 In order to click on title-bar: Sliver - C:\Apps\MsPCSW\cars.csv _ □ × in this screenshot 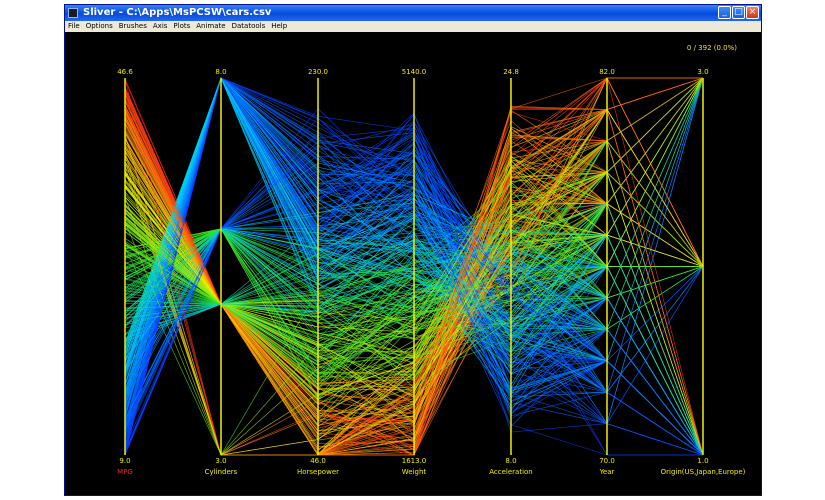, I will do `click(413, 13)`.